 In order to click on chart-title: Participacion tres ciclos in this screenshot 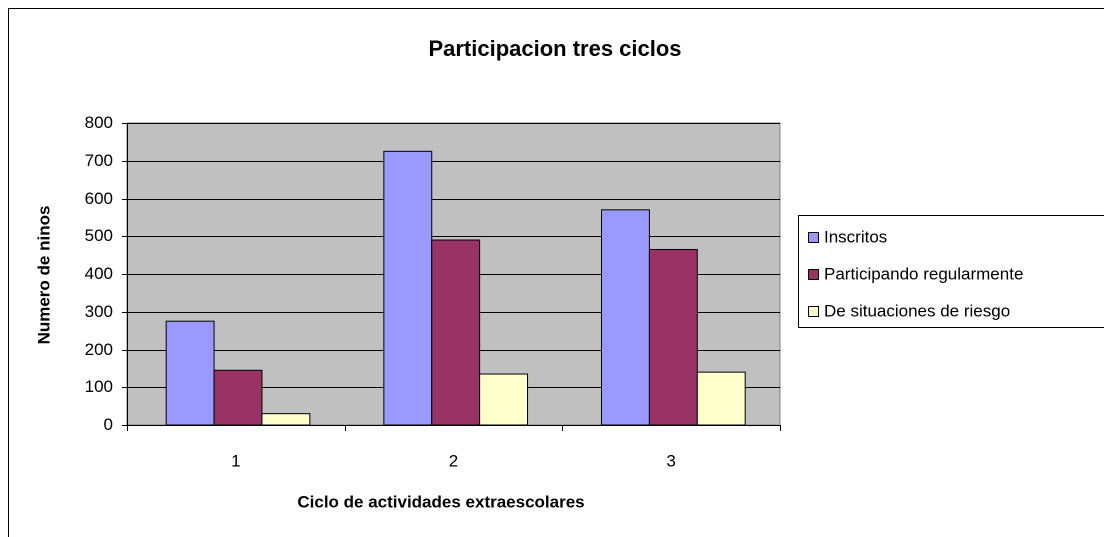, I will do `click(554, 48)`.